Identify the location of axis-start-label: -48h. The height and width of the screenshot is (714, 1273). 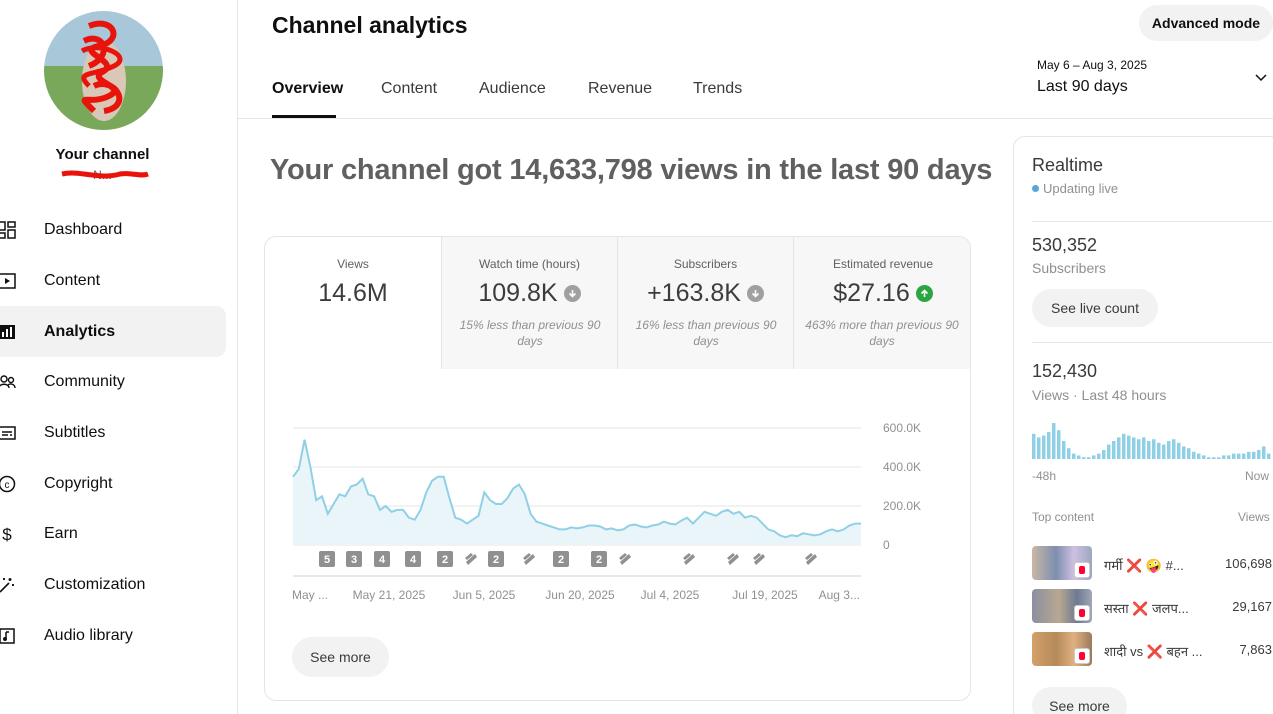
(1044, 476).